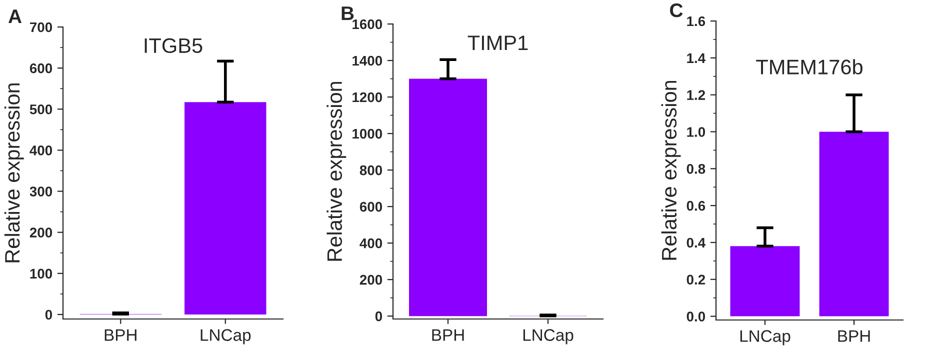 The image size is (941, 351). What do you see at coordinates (348, 13) in the screenshot?
I see `text: B` at bounding box center [348, 13].